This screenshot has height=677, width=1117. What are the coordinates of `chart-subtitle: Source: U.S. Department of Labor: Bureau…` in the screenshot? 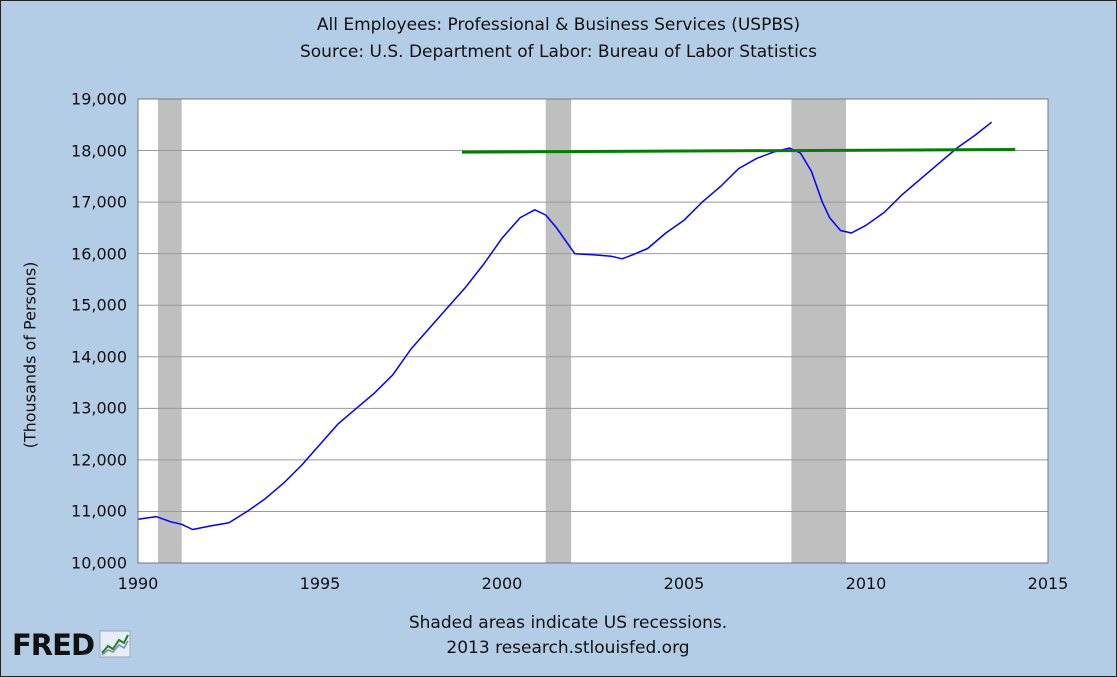 It's located at (558, 52).